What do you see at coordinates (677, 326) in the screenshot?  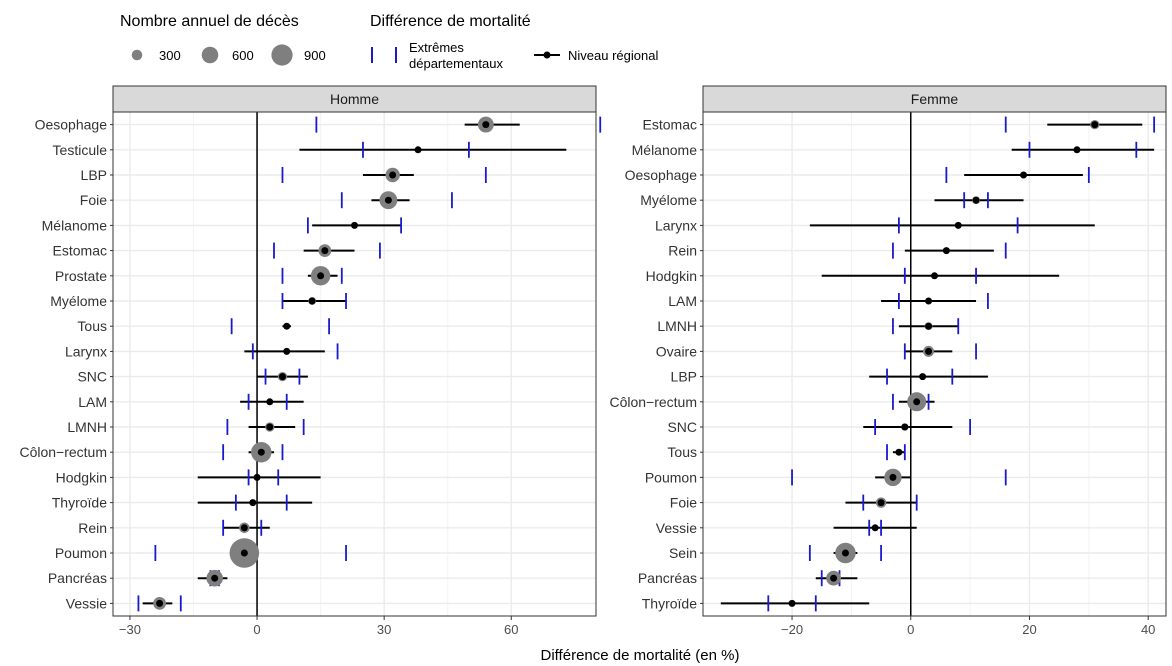 I see `femme-lmnh-label: LMNH` at bounding box center [677, 326].